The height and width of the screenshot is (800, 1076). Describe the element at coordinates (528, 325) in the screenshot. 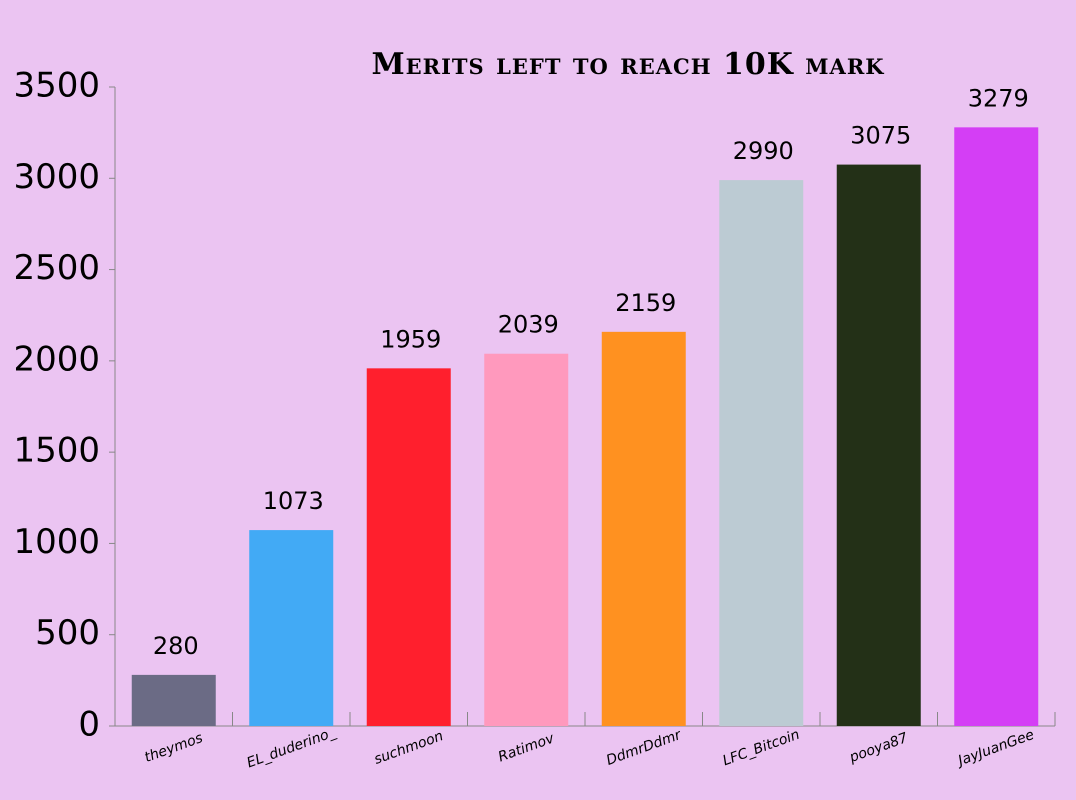

I see `value-label: 2039` at that location.